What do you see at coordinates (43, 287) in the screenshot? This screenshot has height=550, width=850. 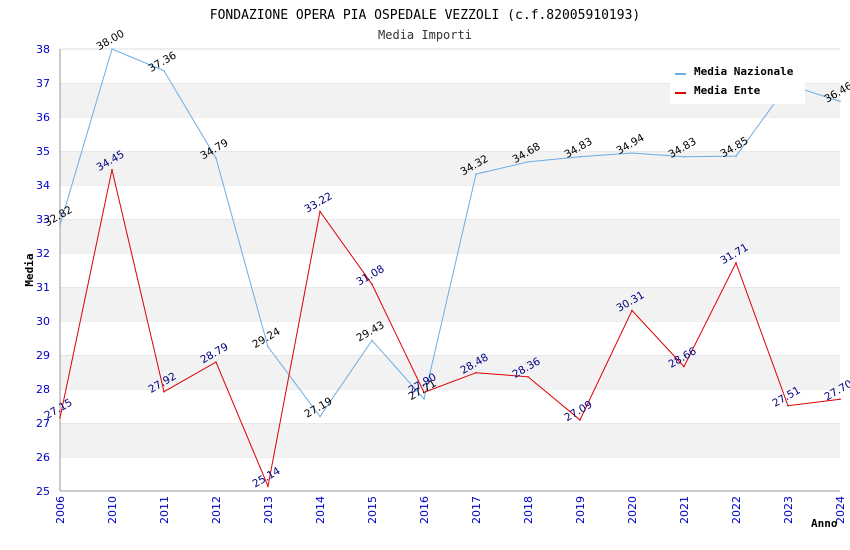 I see `y-tick-label: 31` at bounding box center [43, 287].